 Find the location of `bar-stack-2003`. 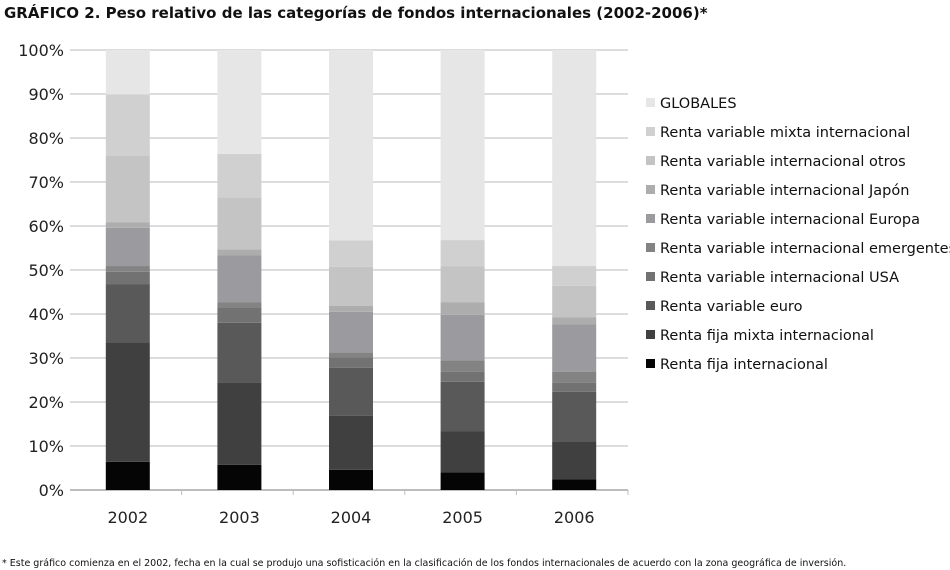

bar-stack-2003 is located at coordinates (239, 270).